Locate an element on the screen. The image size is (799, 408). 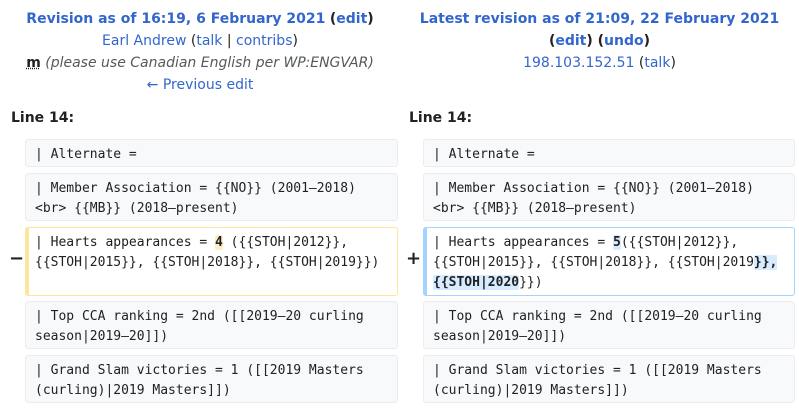
right-user-line: 198.103.152.51 (talk) is located at coordinates (599, 63).